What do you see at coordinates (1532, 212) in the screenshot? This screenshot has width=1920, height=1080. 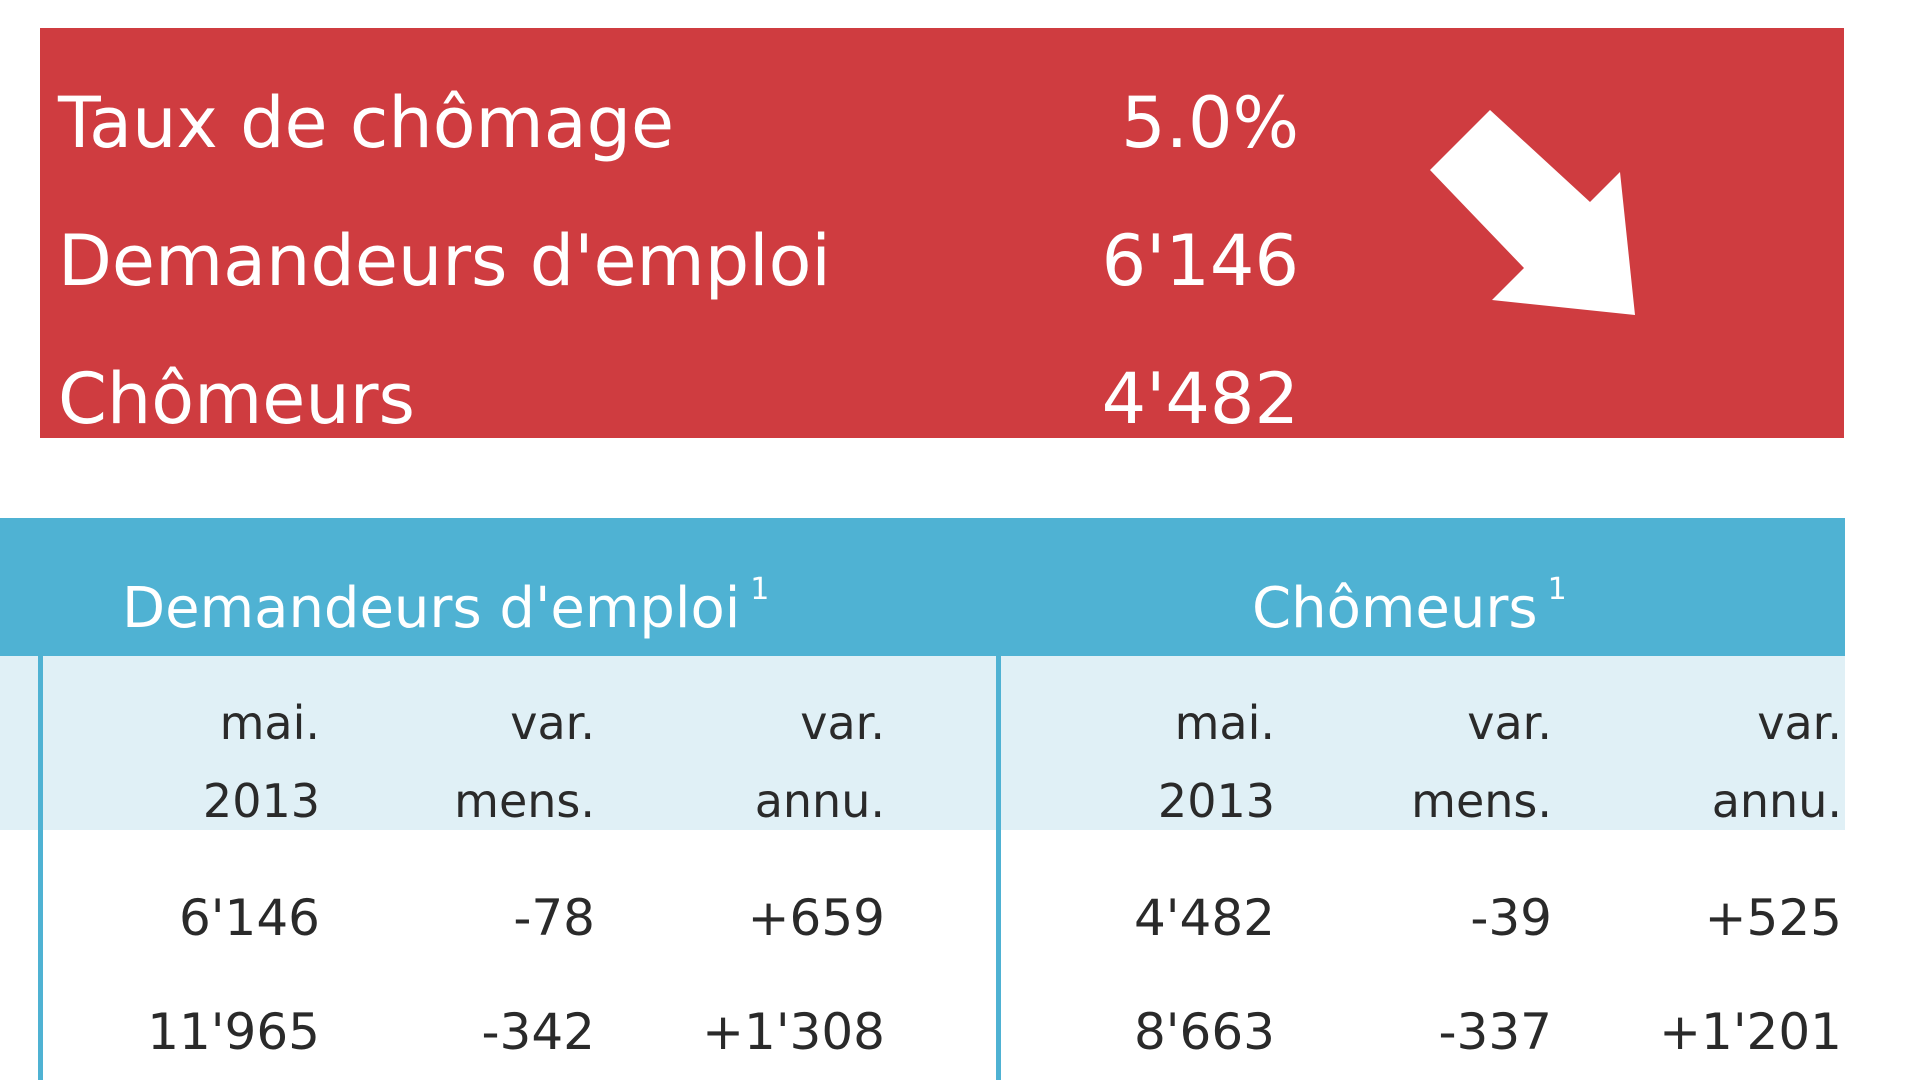 I see `arrow-down-right-icon` at bounding box center [1532, 212].